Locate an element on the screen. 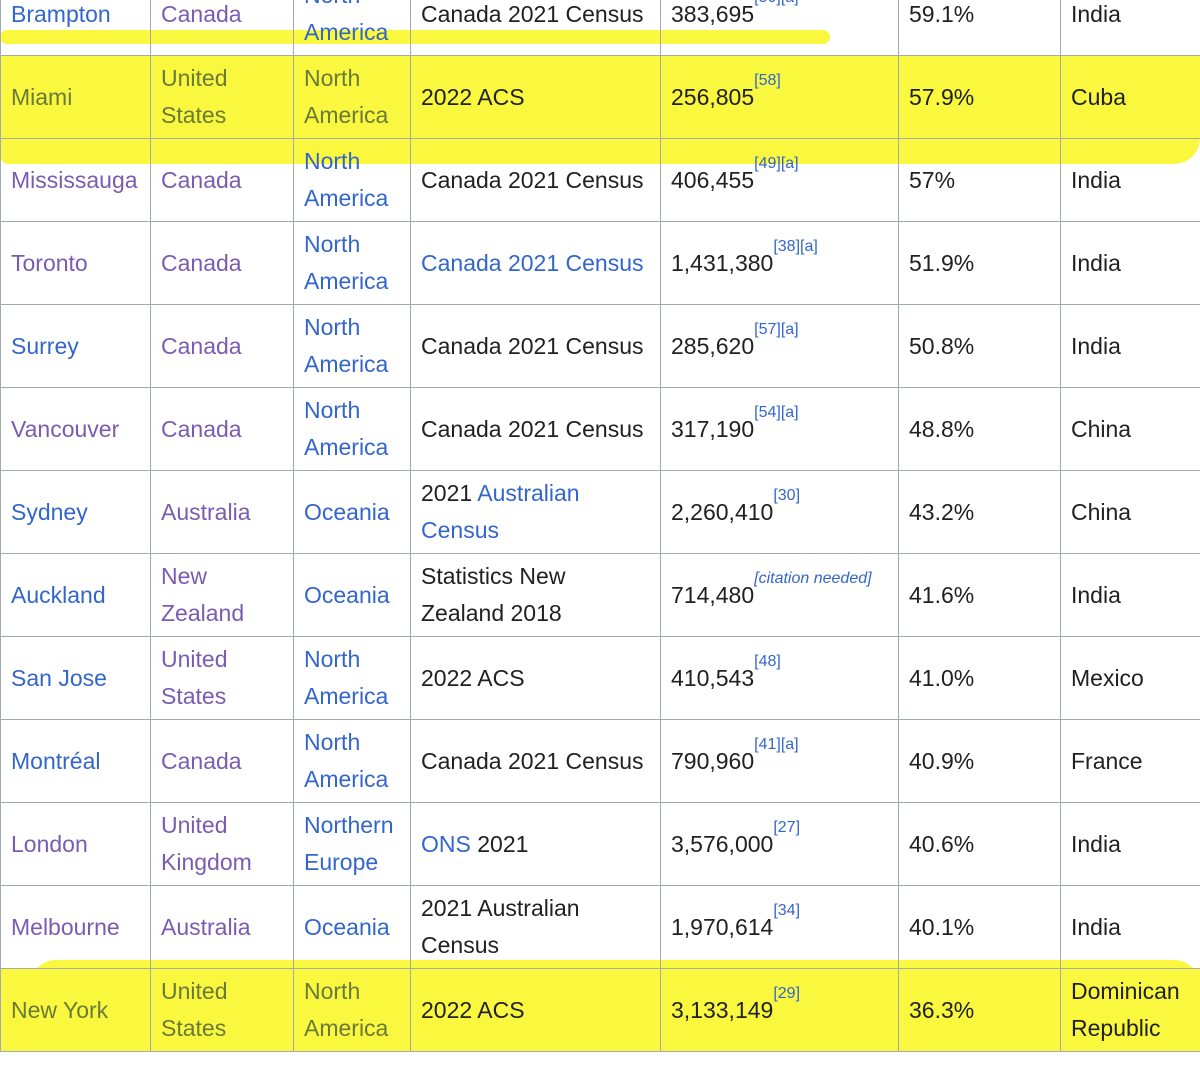  source-cell: 2022 ACS is located at coordinates (535, 97).